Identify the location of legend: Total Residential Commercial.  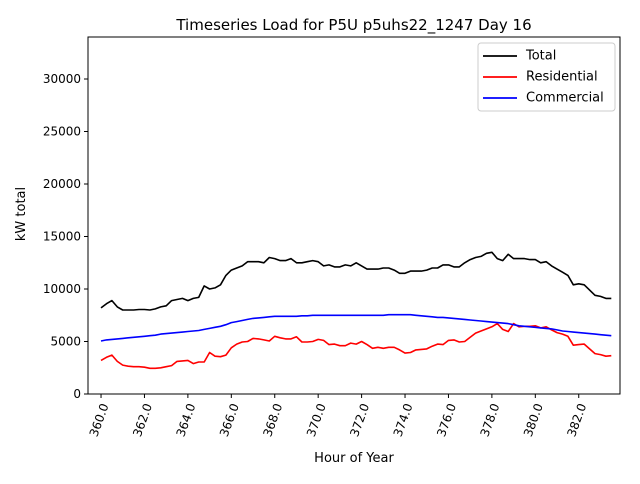
(546, 77).